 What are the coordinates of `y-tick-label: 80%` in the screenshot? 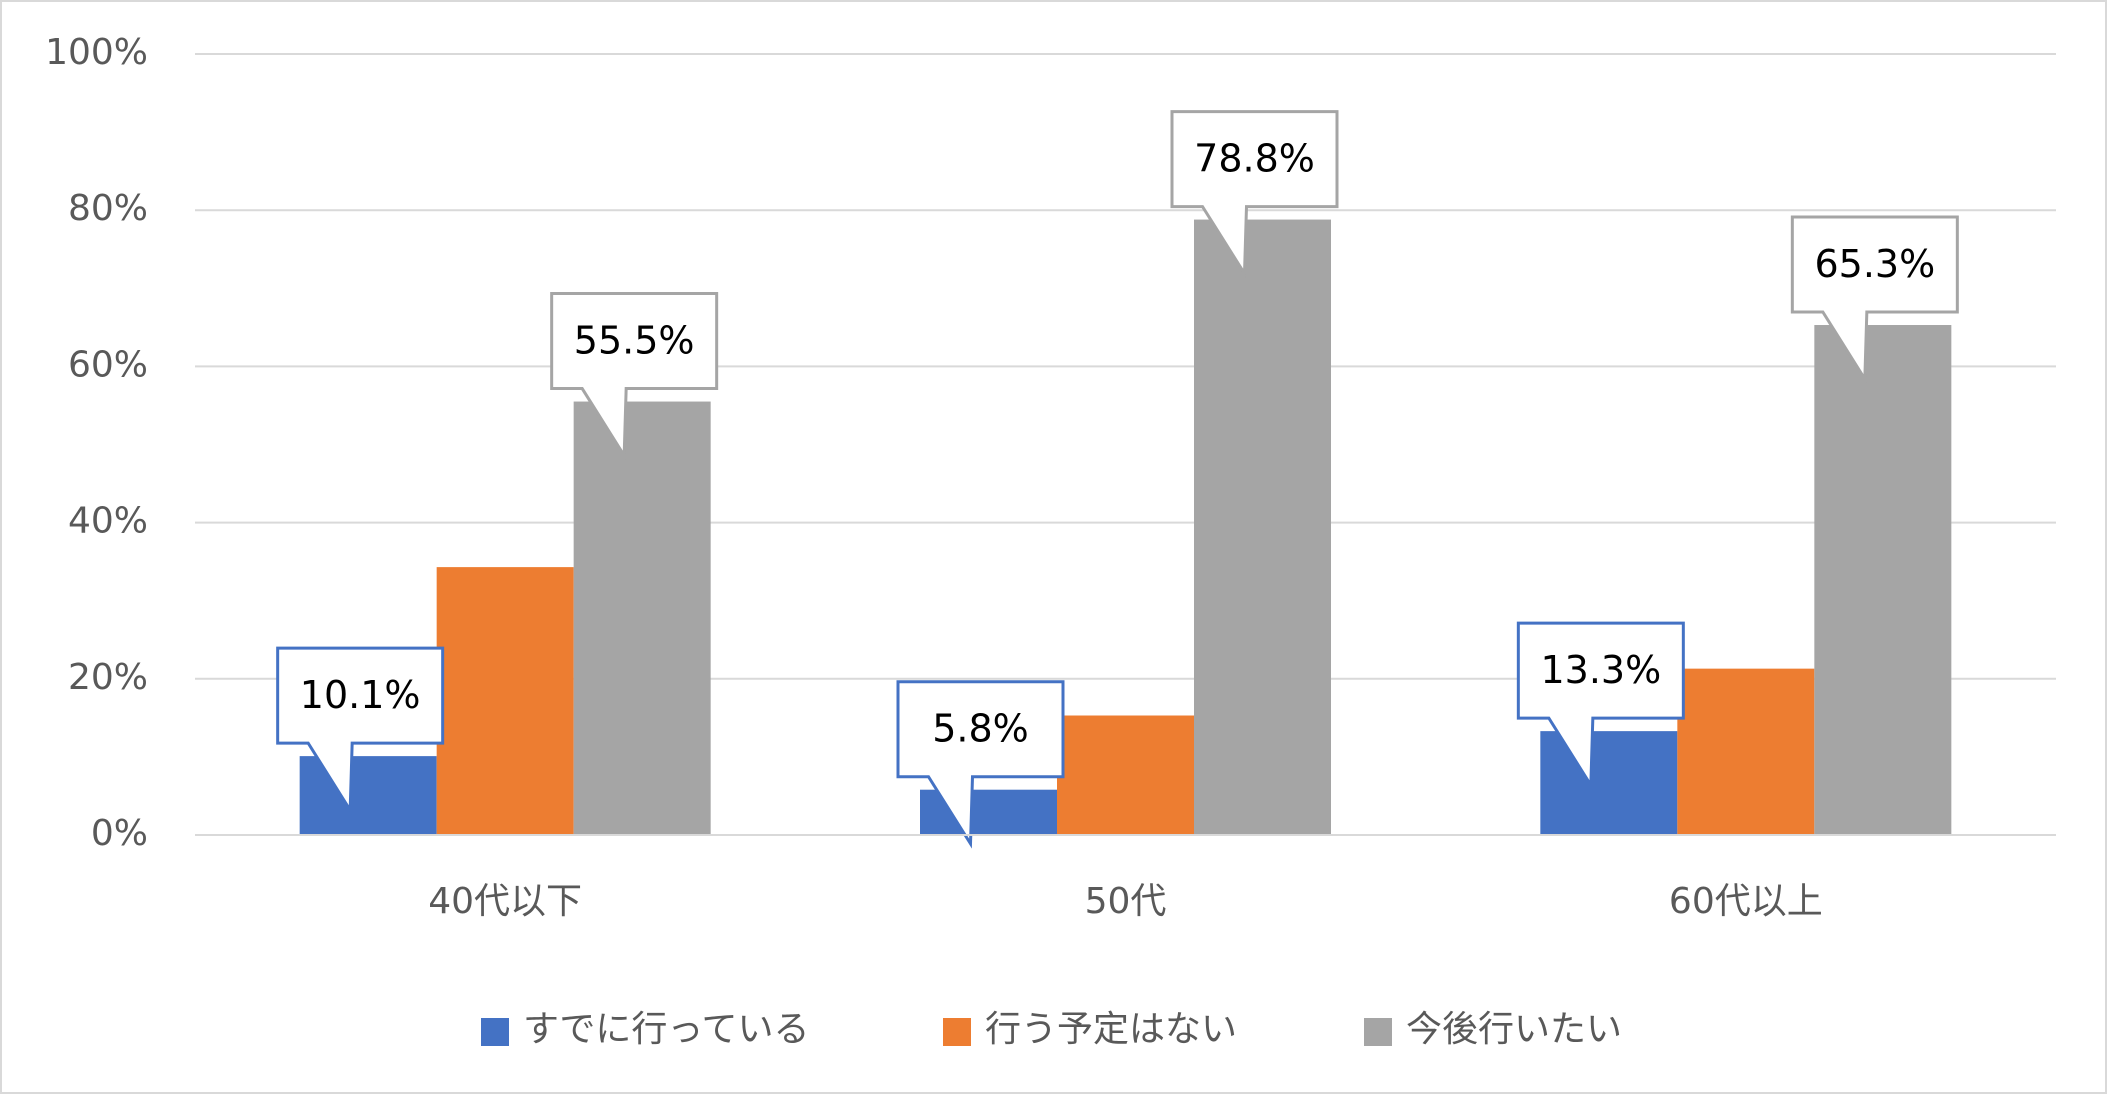 It's located at (108, 208).